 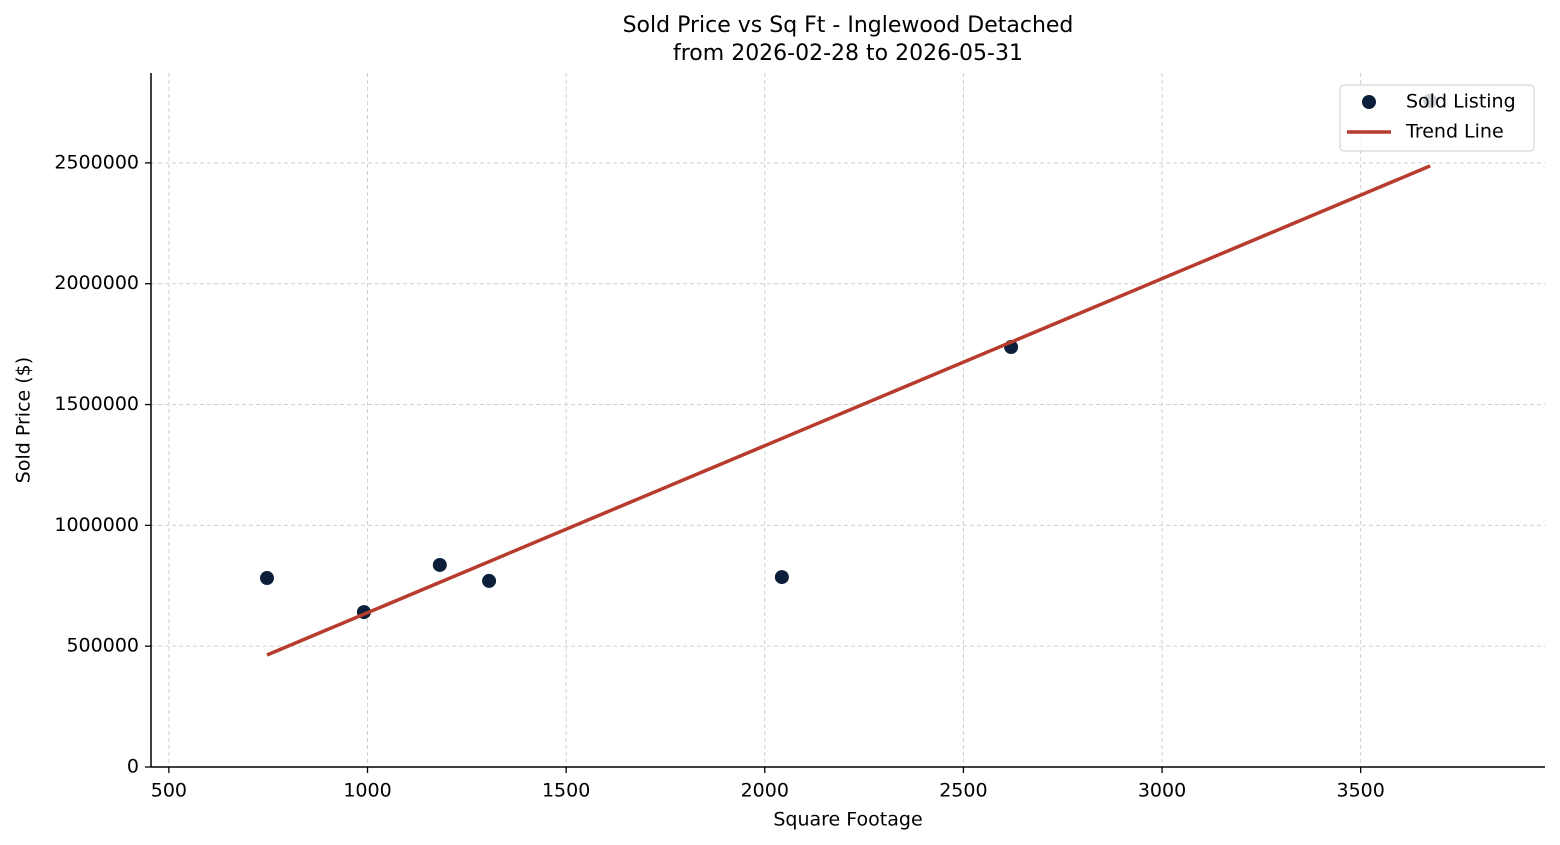 I want to click on legend-box, so click(x=1437, y=118).